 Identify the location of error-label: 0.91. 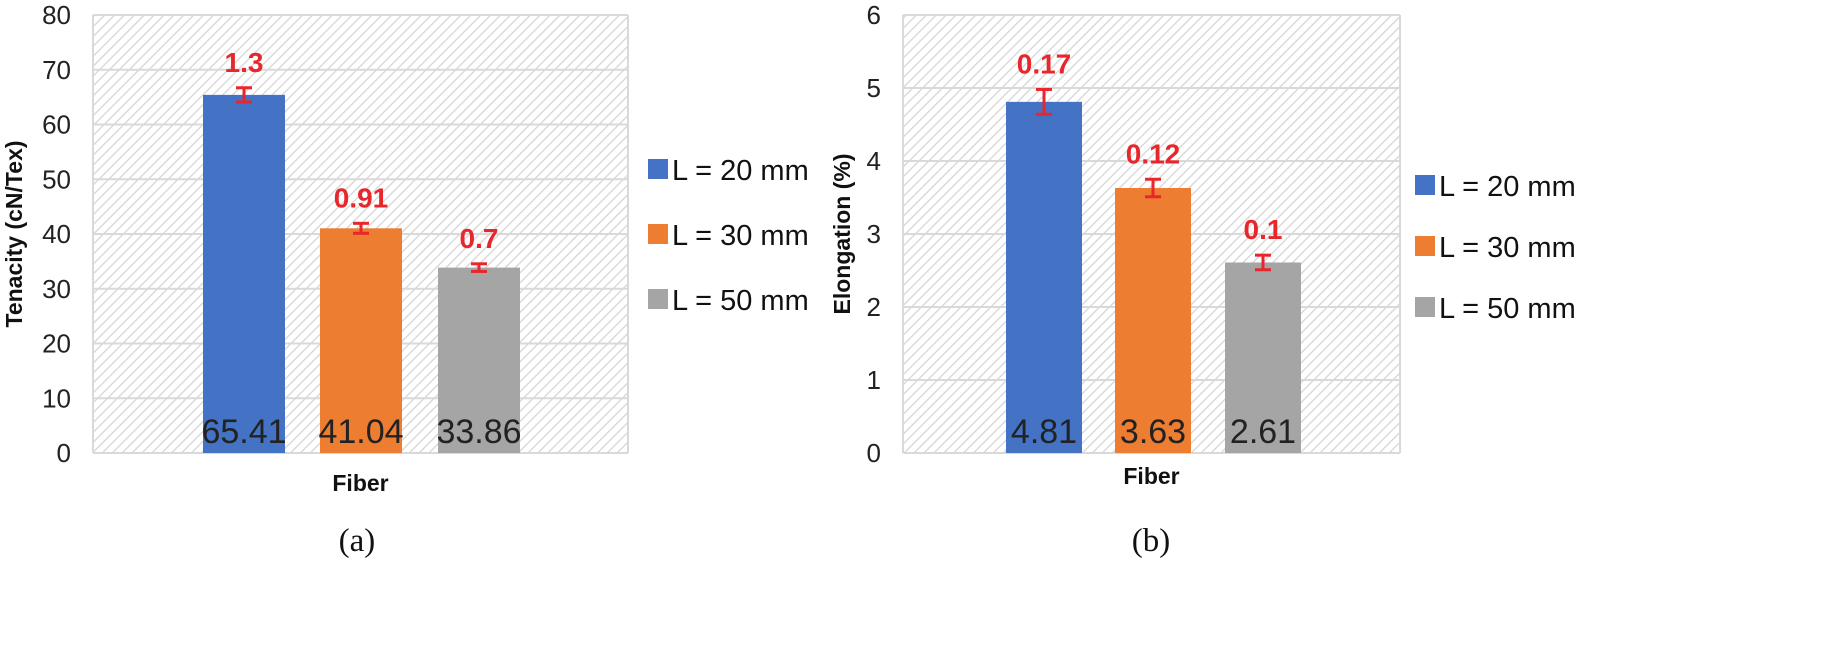
(361, 197).